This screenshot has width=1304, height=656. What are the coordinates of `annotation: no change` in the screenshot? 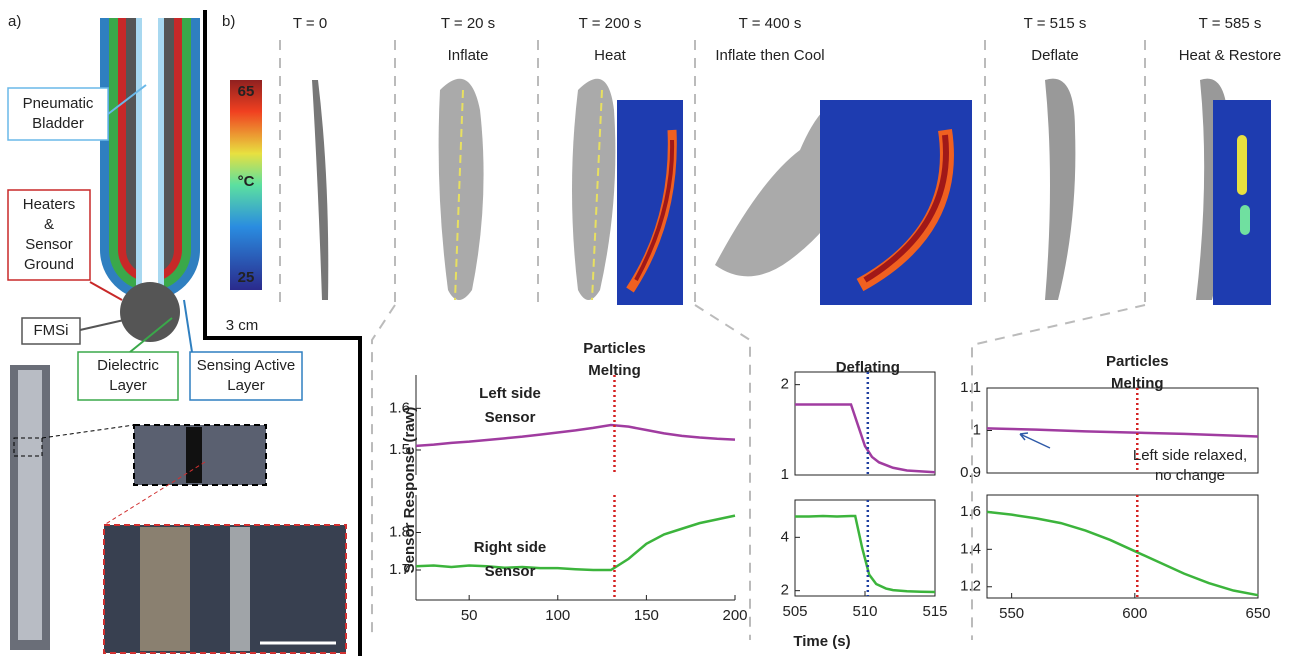 It's located at (1190, 475).